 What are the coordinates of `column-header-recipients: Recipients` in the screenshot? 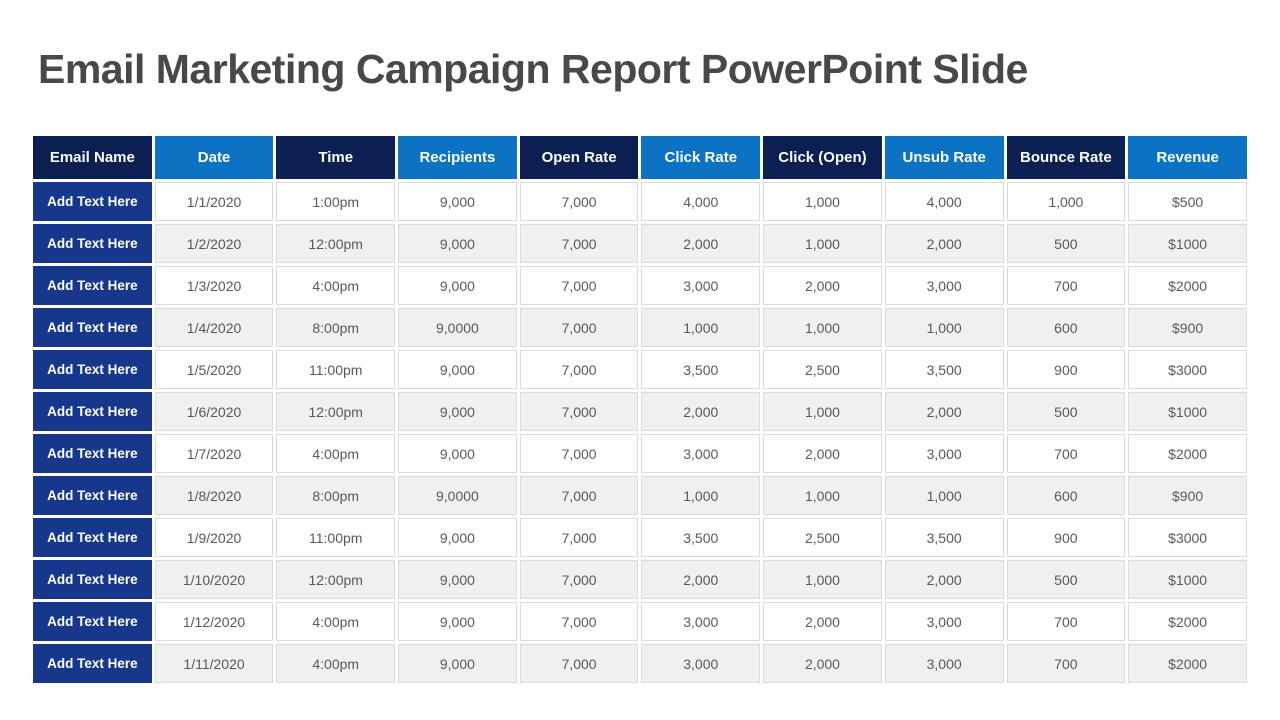 It's located at (457, 157).